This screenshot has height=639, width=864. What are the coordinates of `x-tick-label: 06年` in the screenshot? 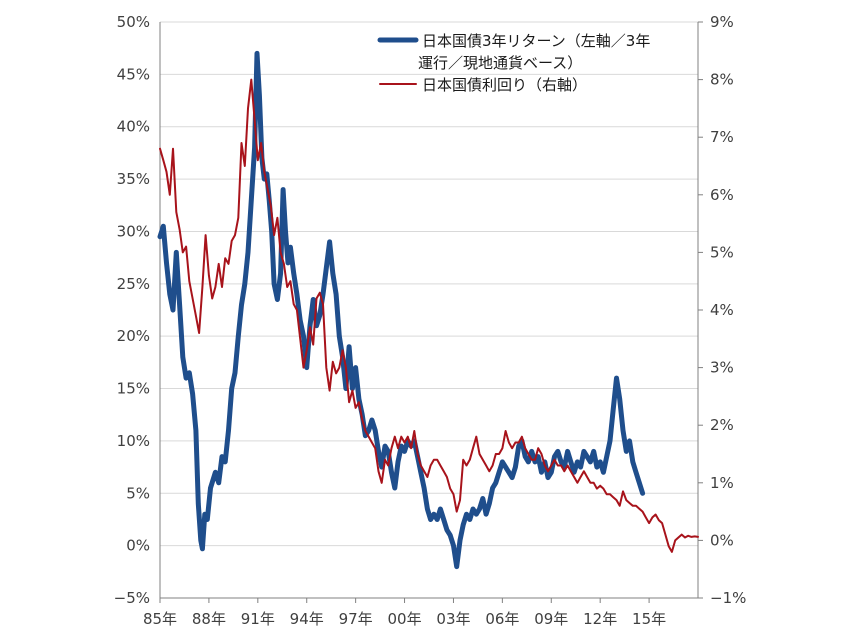 It's located at (502, 619).